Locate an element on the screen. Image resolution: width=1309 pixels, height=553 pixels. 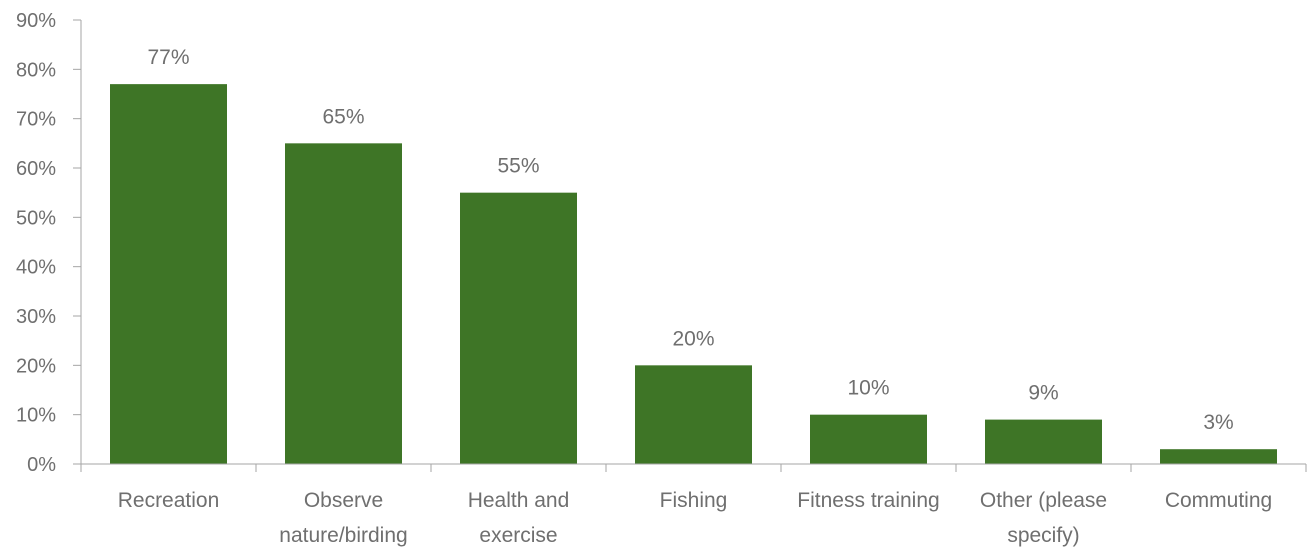
data-label: 65% is located at coordinates (343, 116).